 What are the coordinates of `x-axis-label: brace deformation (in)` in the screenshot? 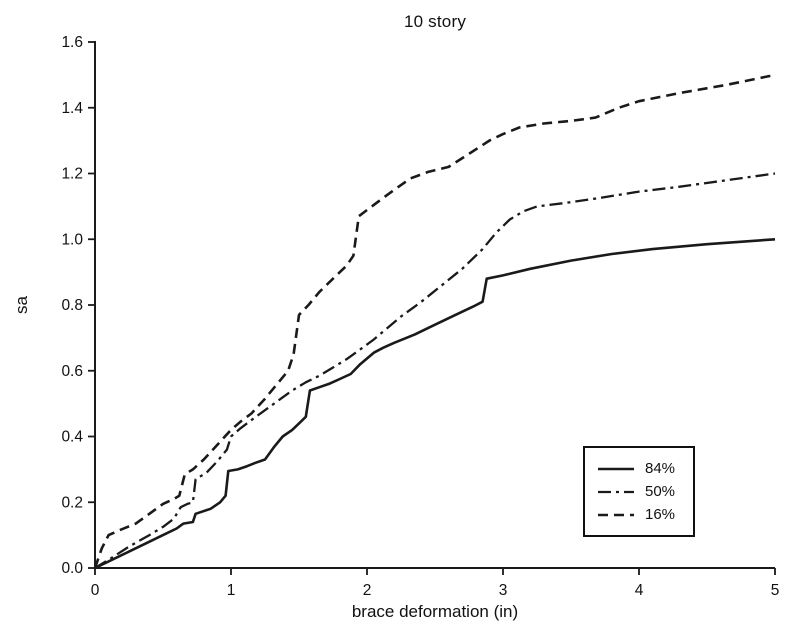 It's located at (435, 611).